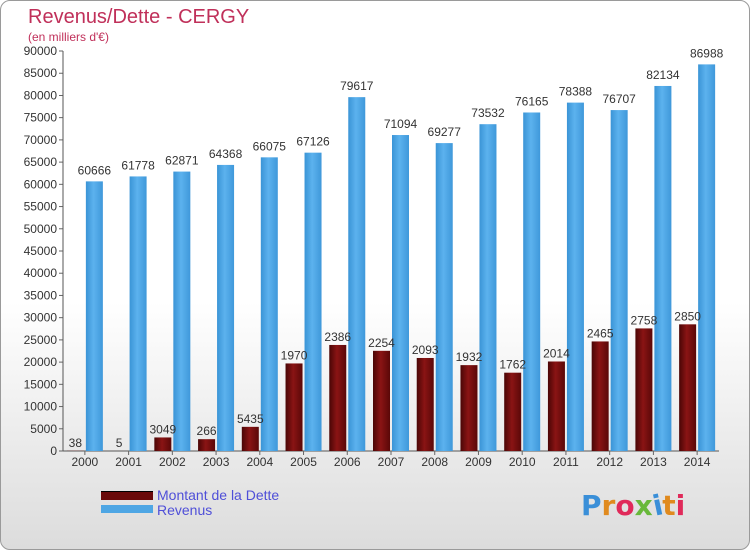 The height and width of the screenshot is (550, 750). I want to click on legend-swatch-revenue, so click(127, 509).